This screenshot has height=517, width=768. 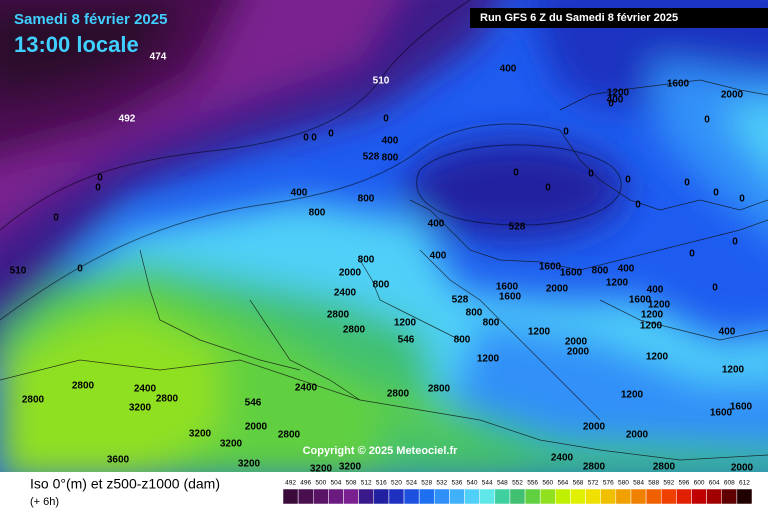 I want to click on scale-label: 532, so click(x=441, y=483).